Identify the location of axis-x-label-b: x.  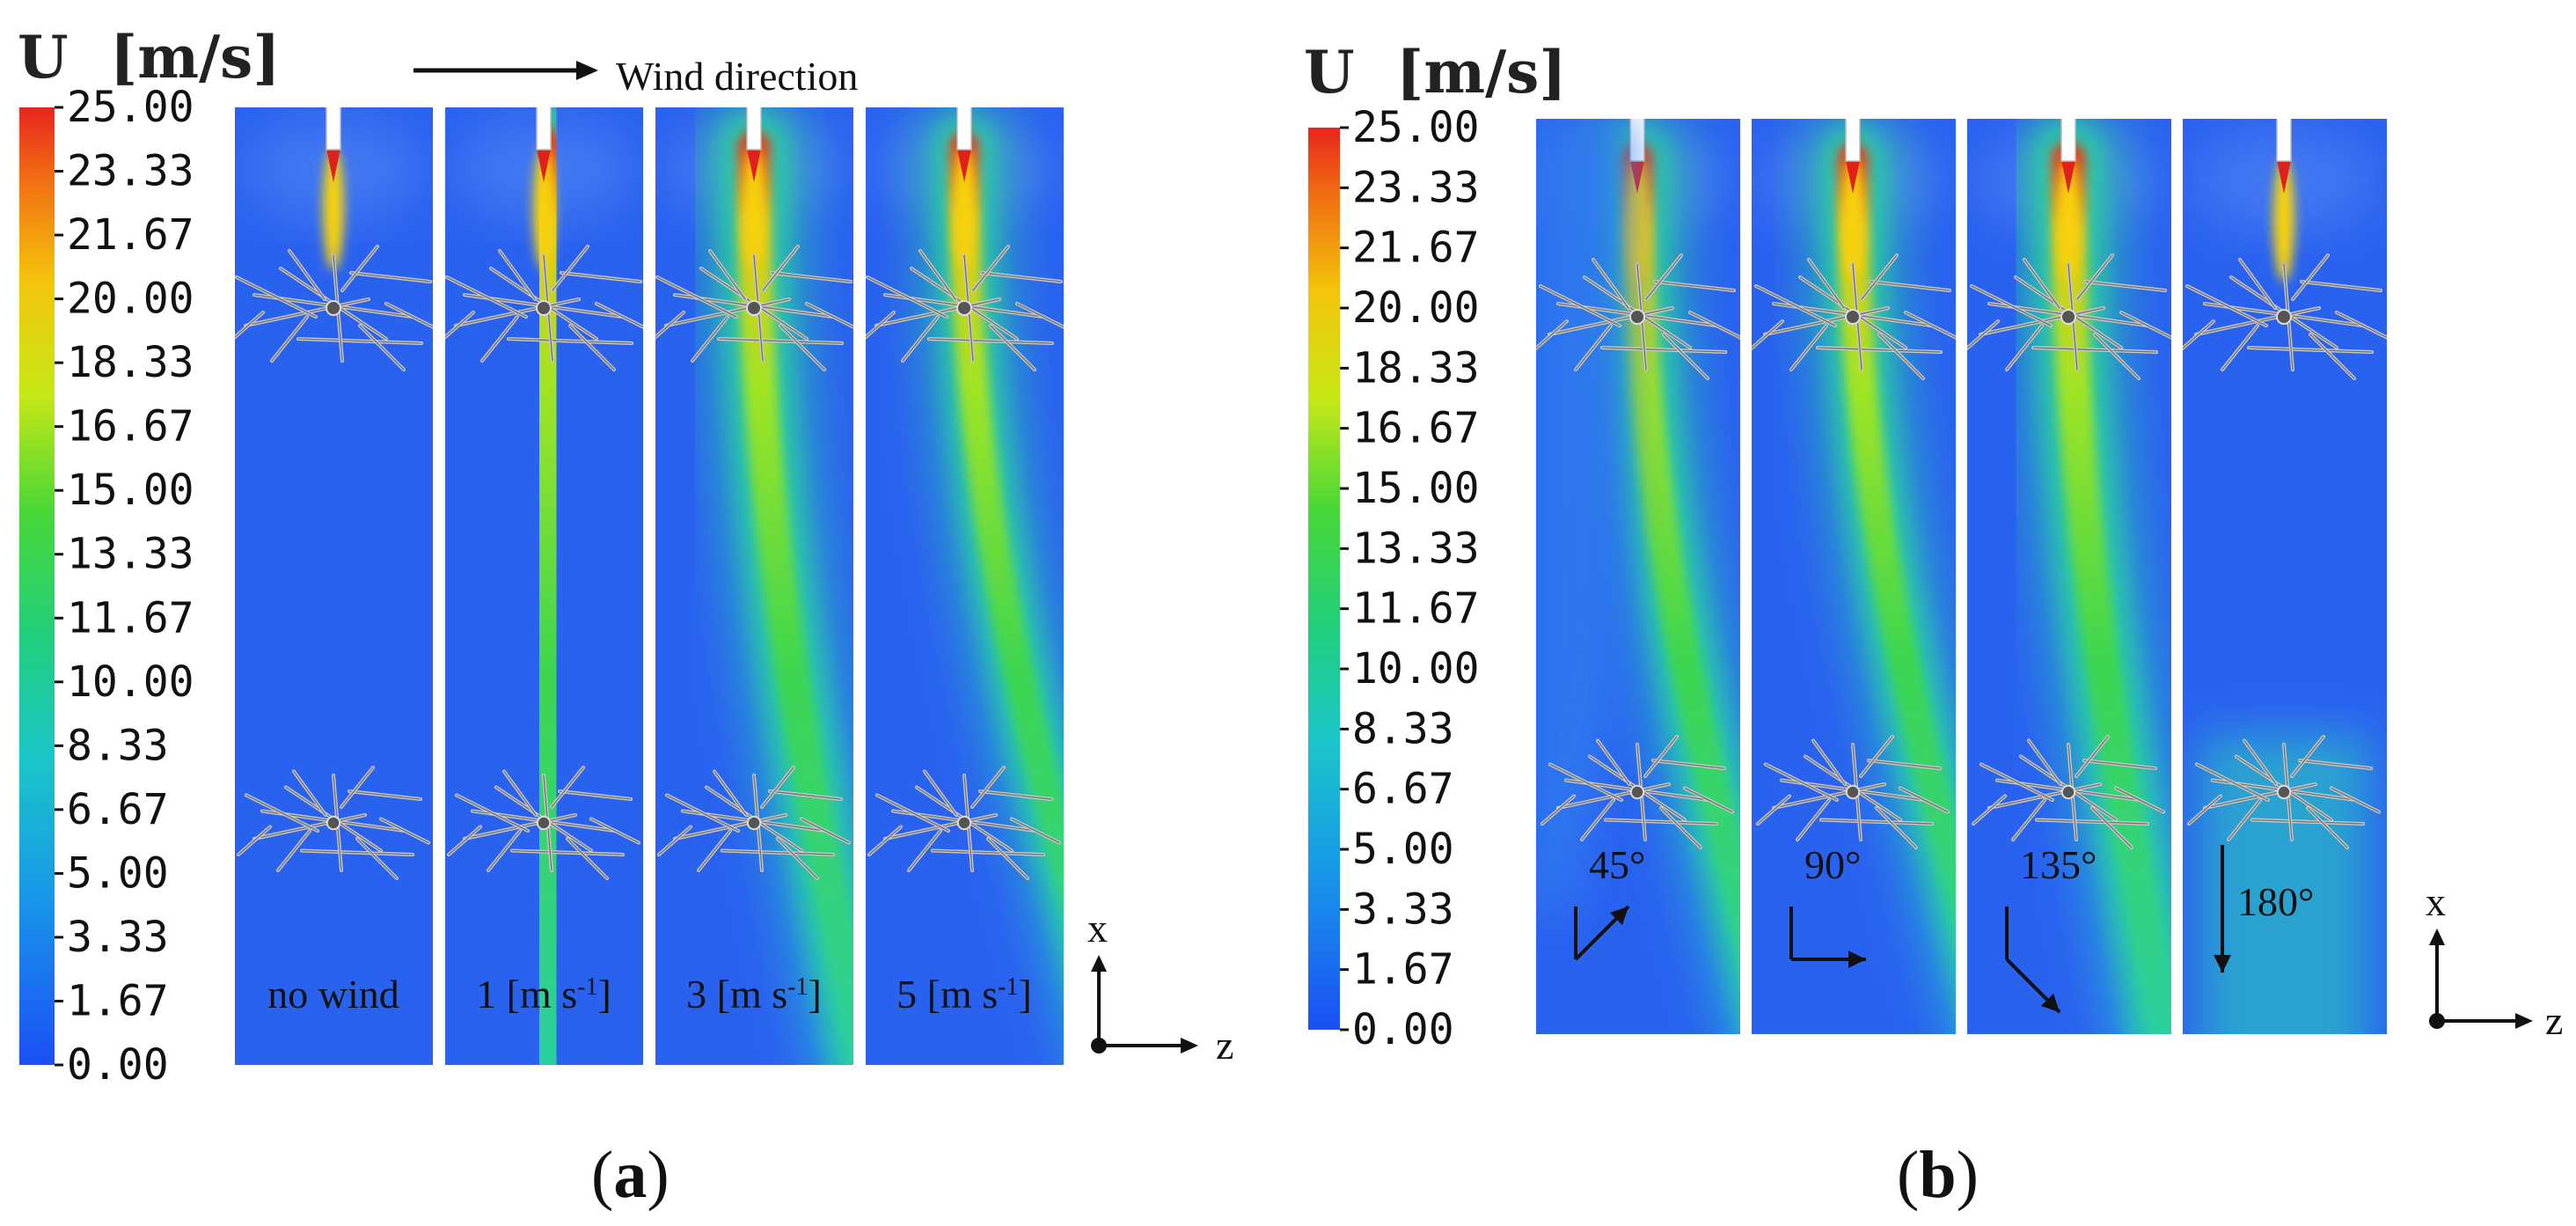
(2436, 901).